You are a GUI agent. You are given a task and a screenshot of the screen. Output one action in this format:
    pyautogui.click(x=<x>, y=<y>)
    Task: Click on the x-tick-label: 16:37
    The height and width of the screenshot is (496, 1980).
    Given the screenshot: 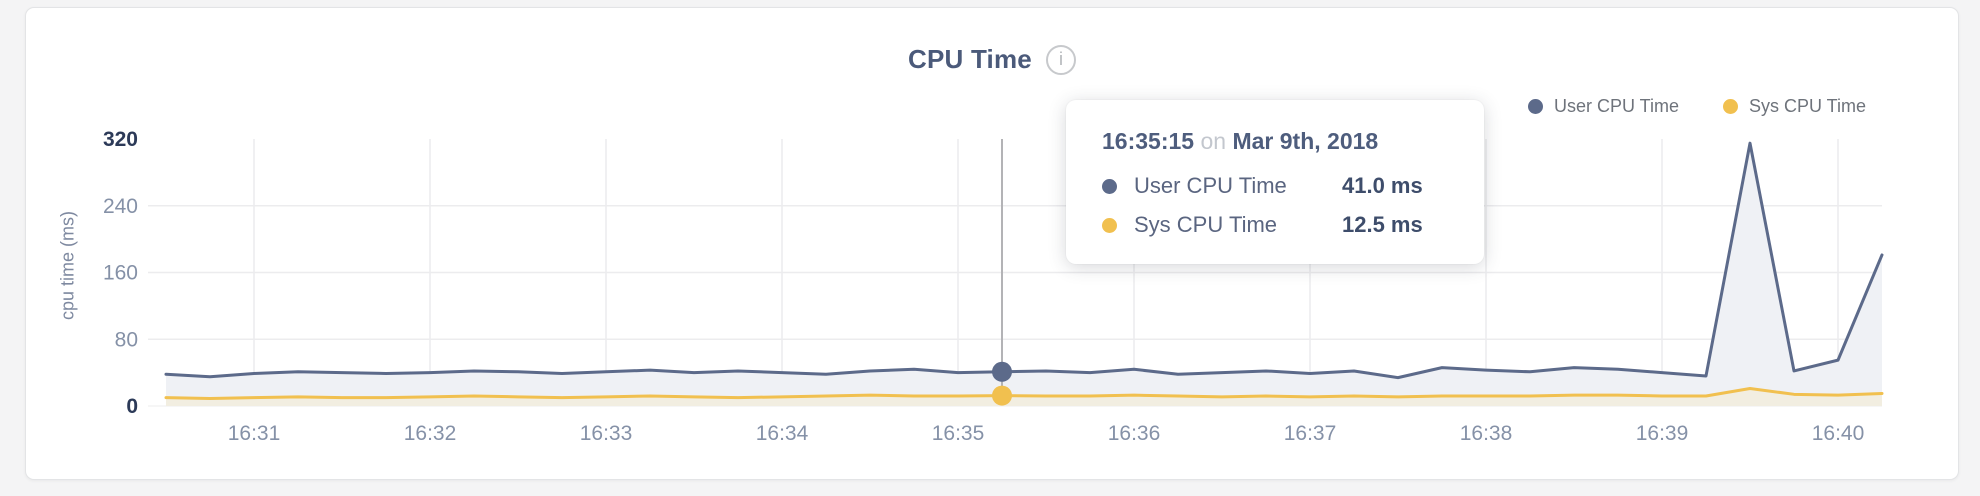 What is the action you would take?
    pyautogui.click(x=1310, y=433)
    